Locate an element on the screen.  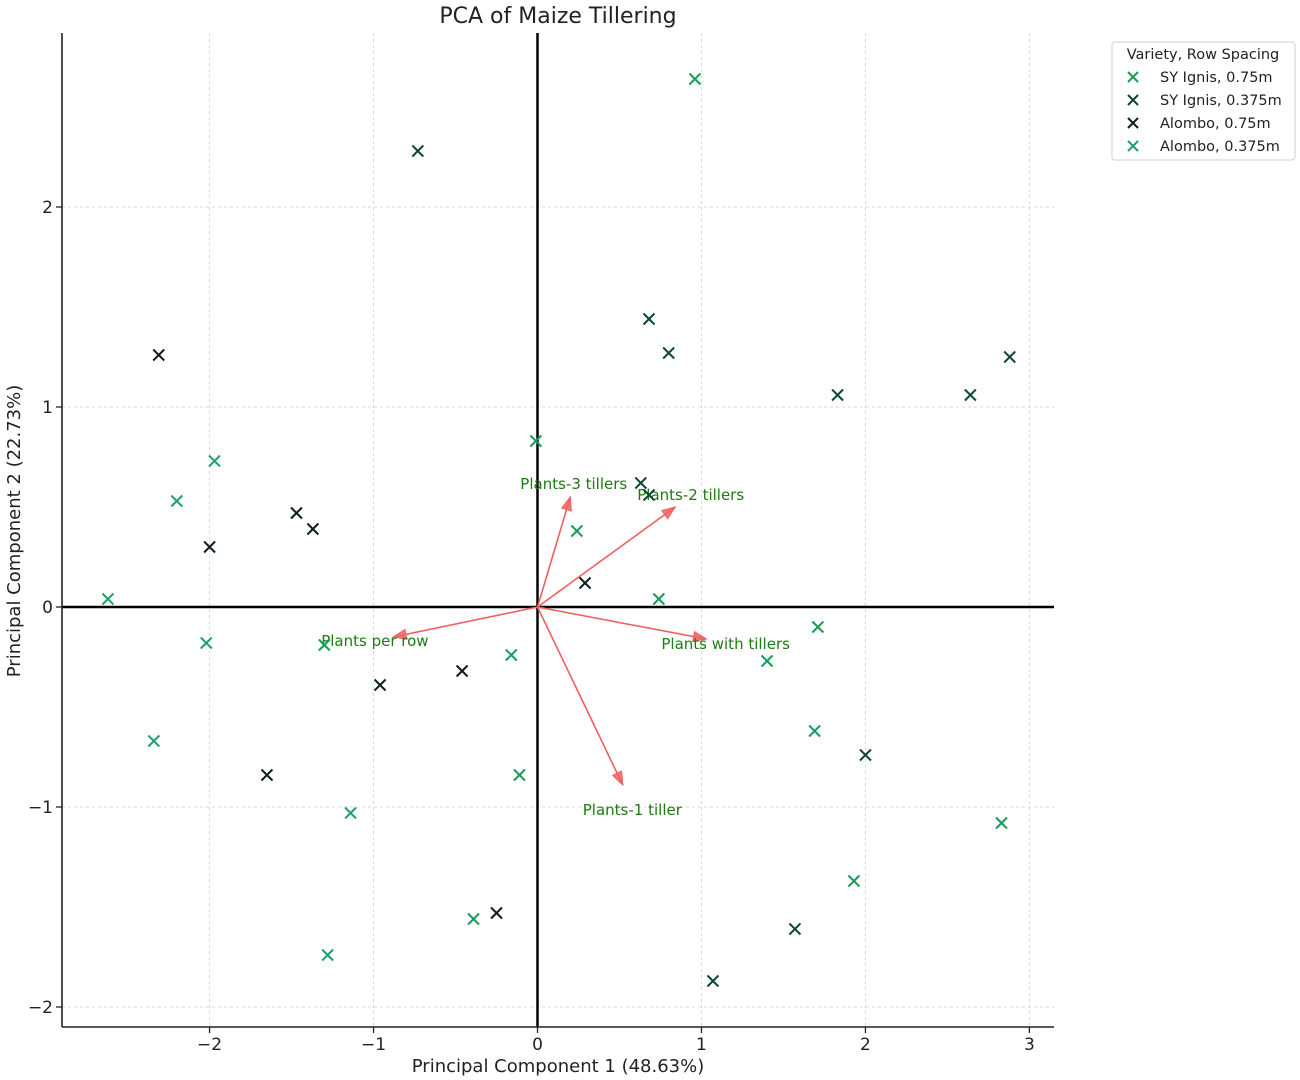
loading-vector: Plants-1 tiller is located at coordinates (609, 712).